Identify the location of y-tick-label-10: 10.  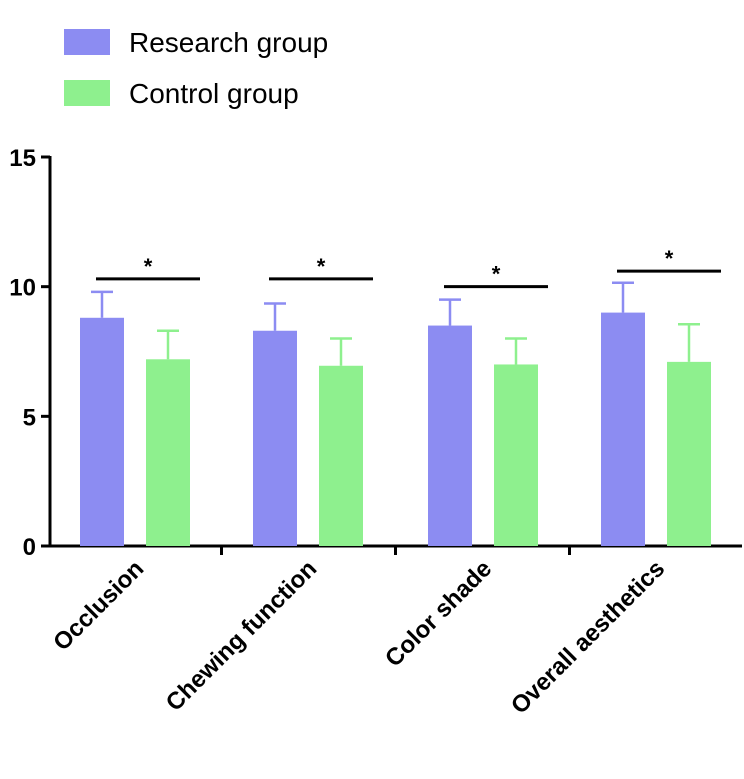
(22, 288).